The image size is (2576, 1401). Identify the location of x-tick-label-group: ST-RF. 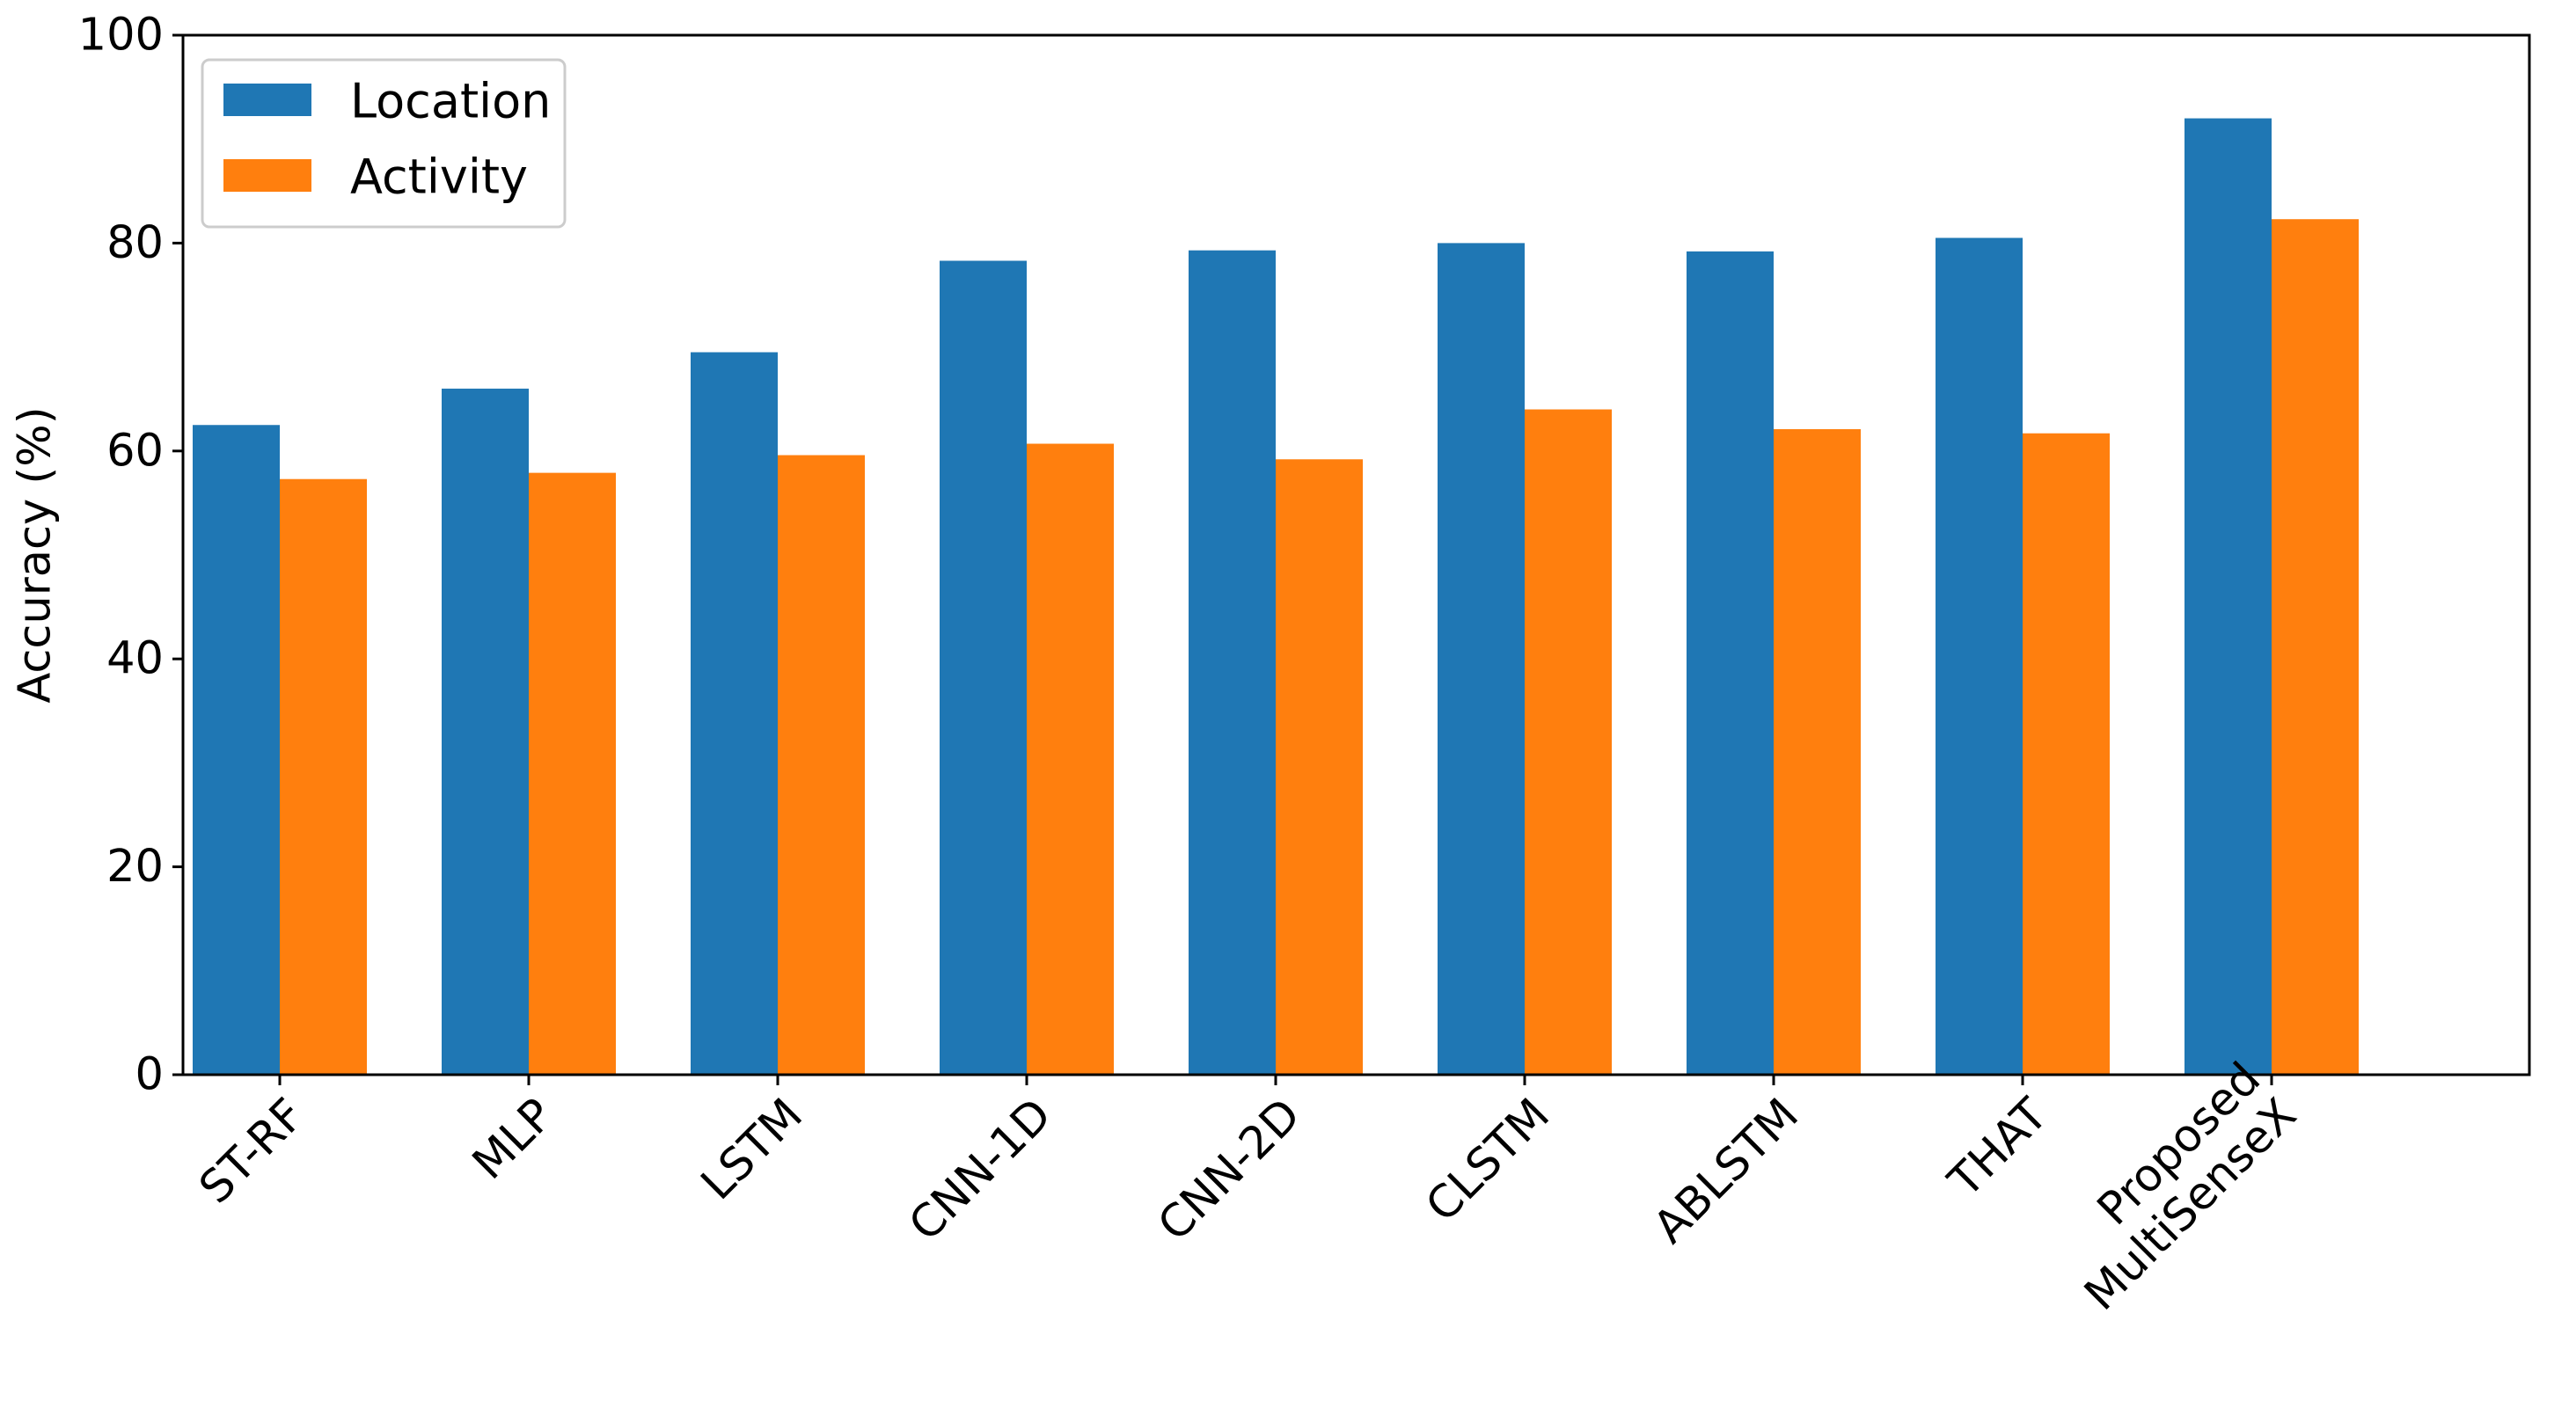
(253, 1151).